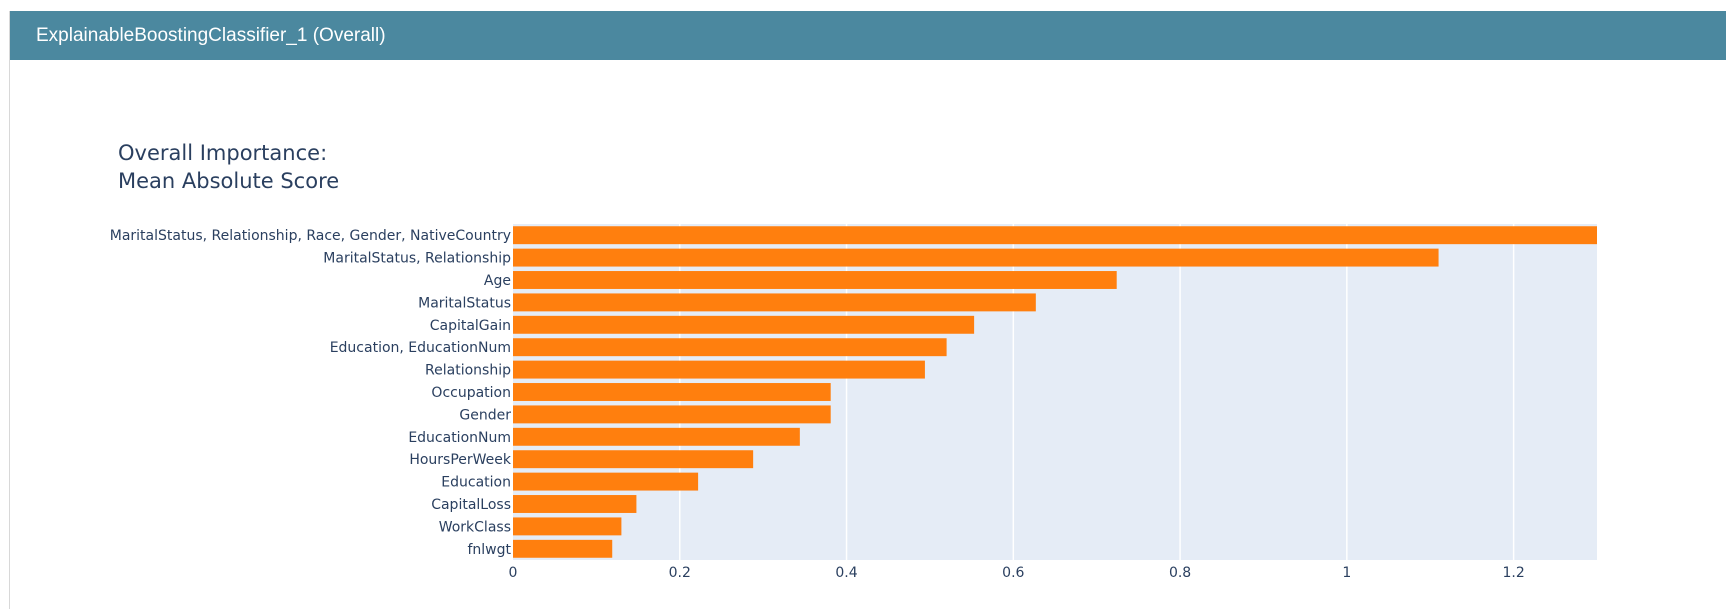  I want to click on y-tick-label: fnlwgt, so click(489, 550).